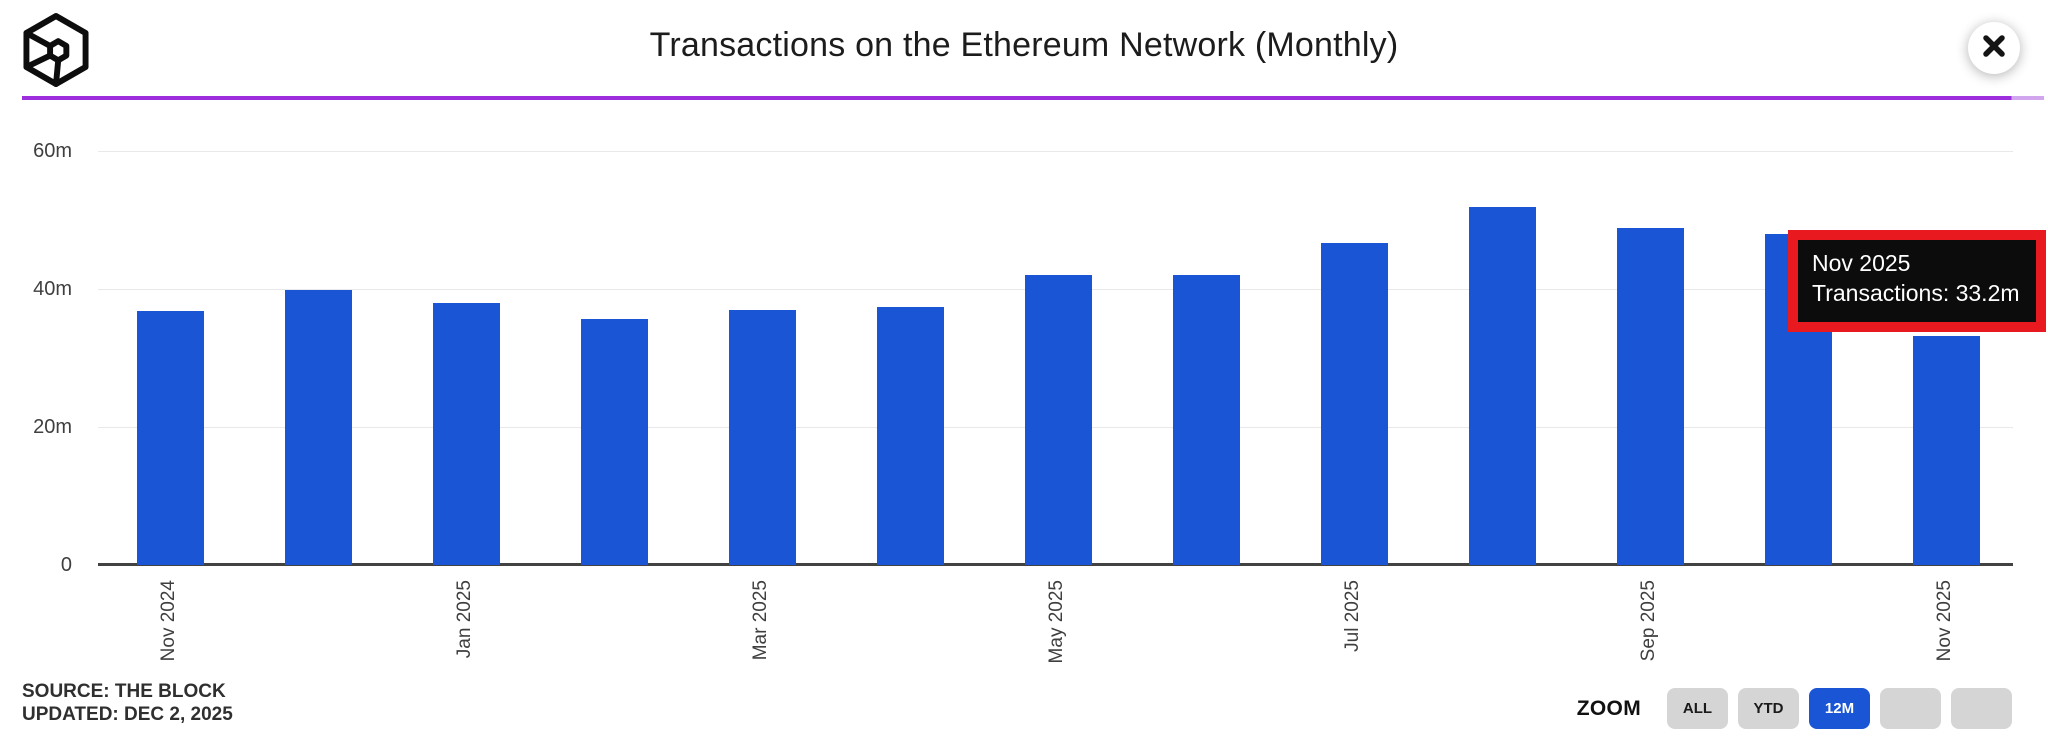 This screenshot has width=2048, height=749. I want to click on chart-bar-nov-2024, so click(170, 438).